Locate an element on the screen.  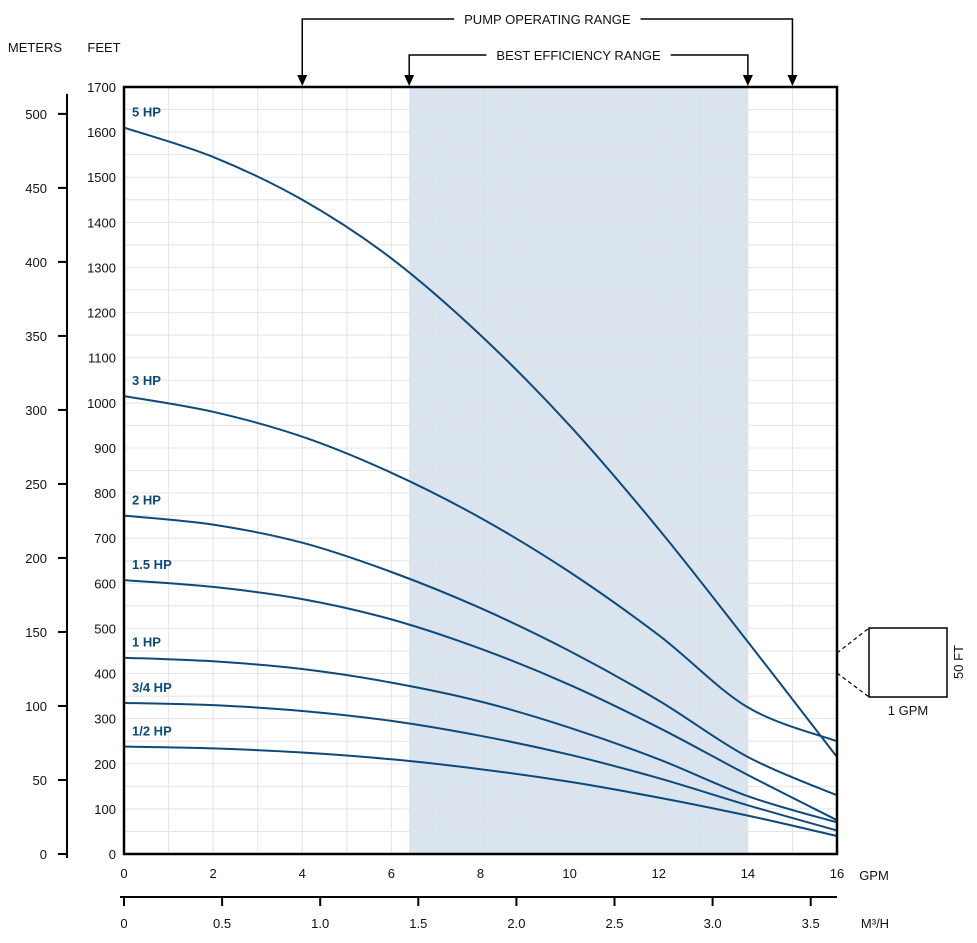
feet-tick-label: 300 is located at coordinates (105, 719).